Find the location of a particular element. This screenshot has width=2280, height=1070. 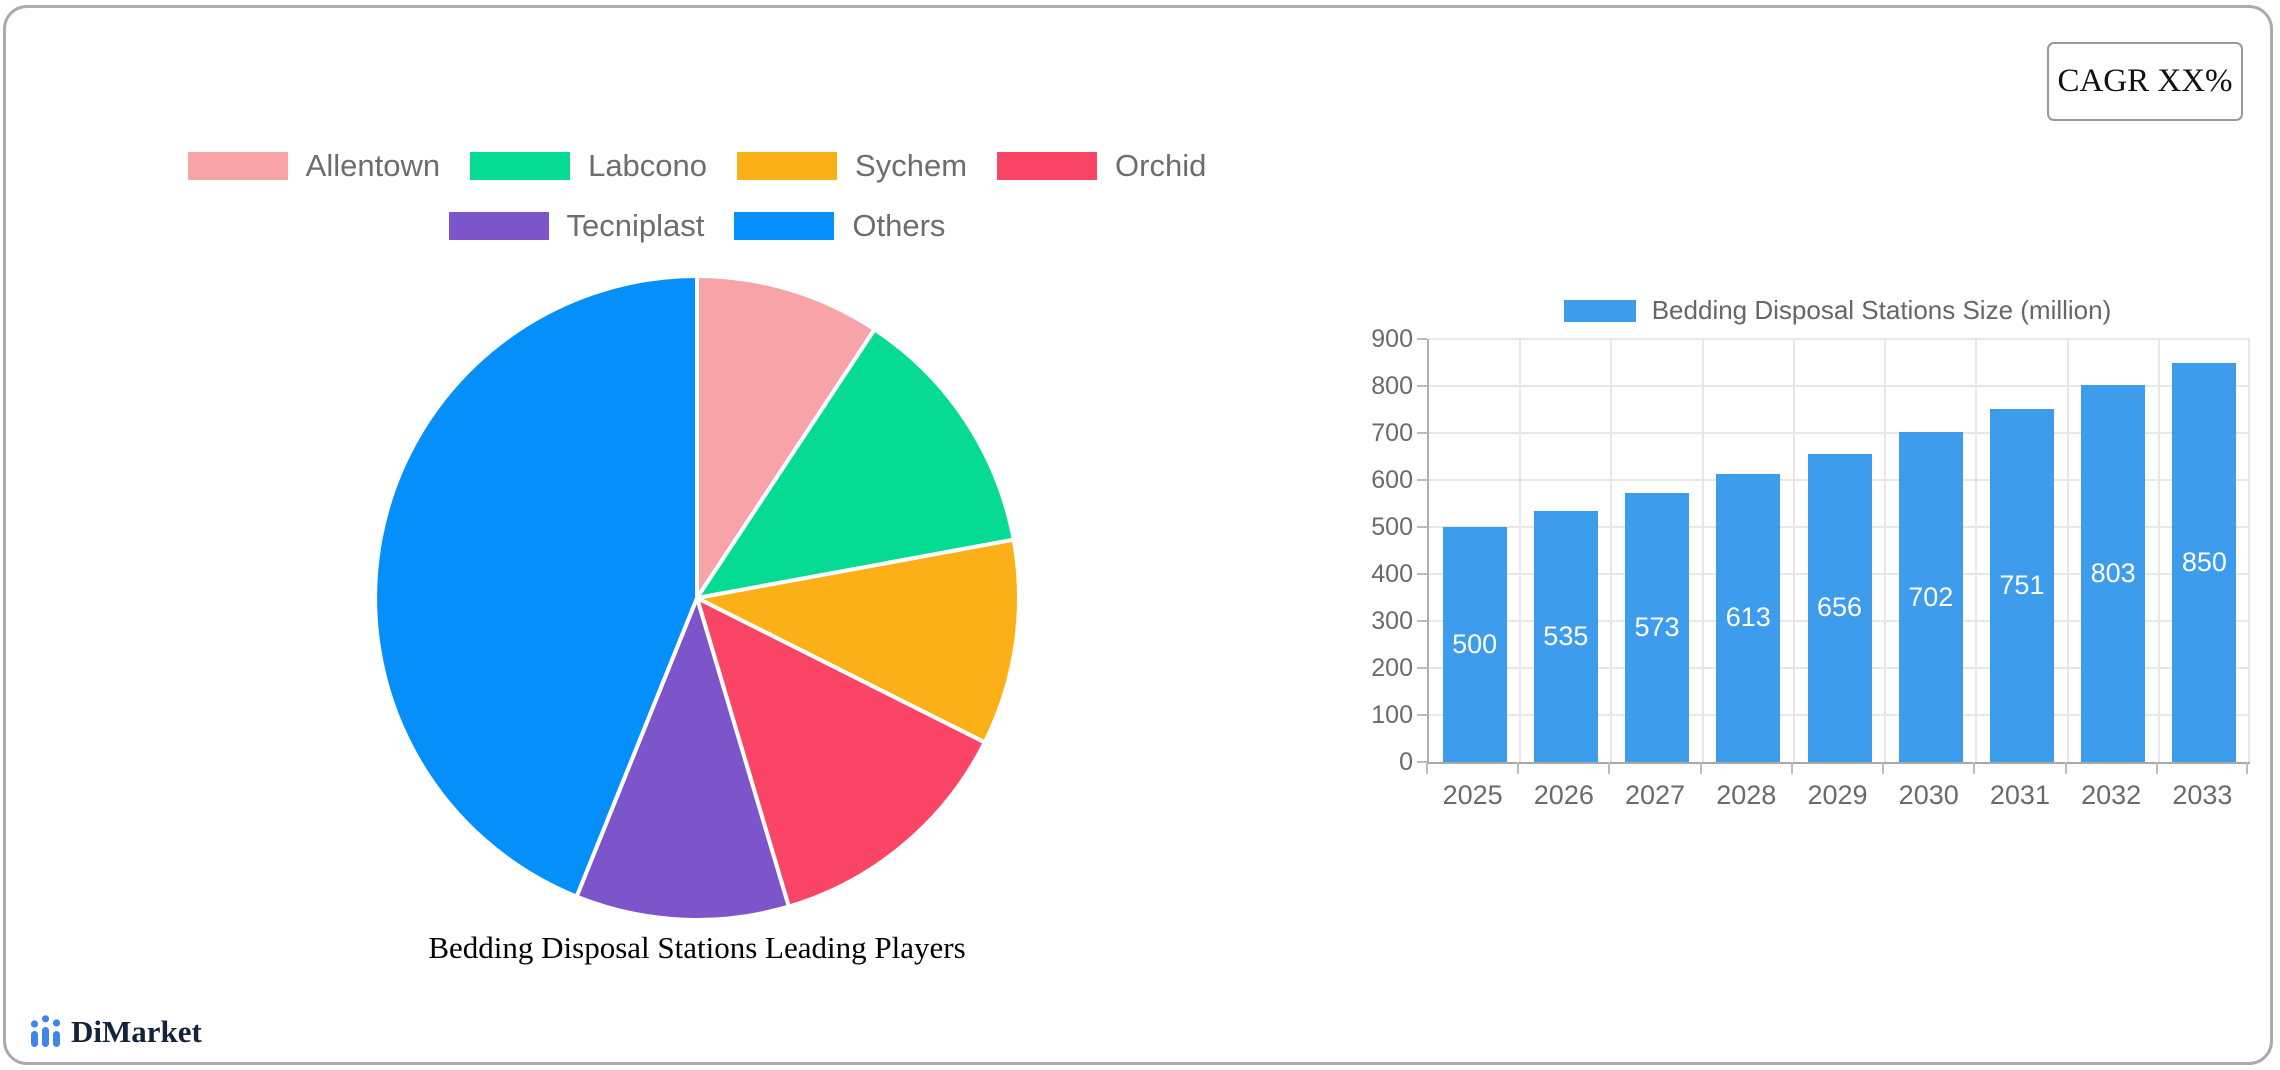

x-axis-tick-label: 2031 is located at coordinates (2019, 795).